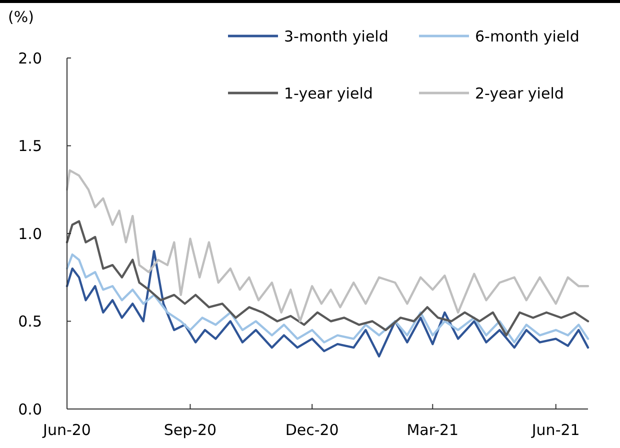 This screenshot has height=448, width=620. What do you see at coordinates (30, 321) in the screenshot?
I see `y-tick-label: 0.5` at bounding box center [30, 321].